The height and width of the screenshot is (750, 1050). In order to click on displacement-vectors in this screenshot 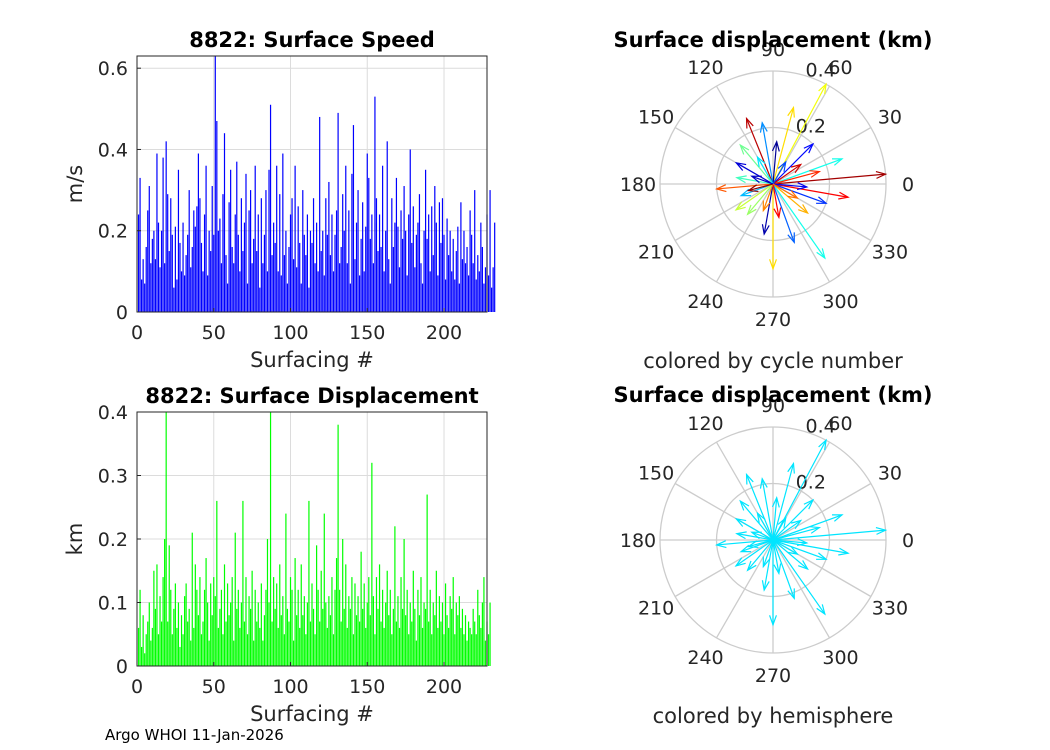, I will do `click(801, 532)`.